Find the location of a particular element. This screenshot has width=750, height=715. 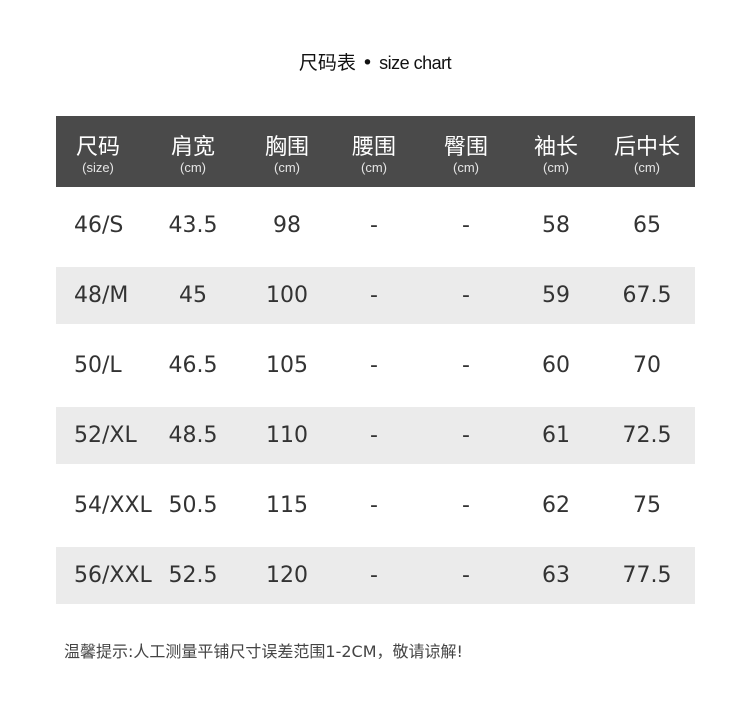

table-cell: 98 is located at coordinates (287, 225).